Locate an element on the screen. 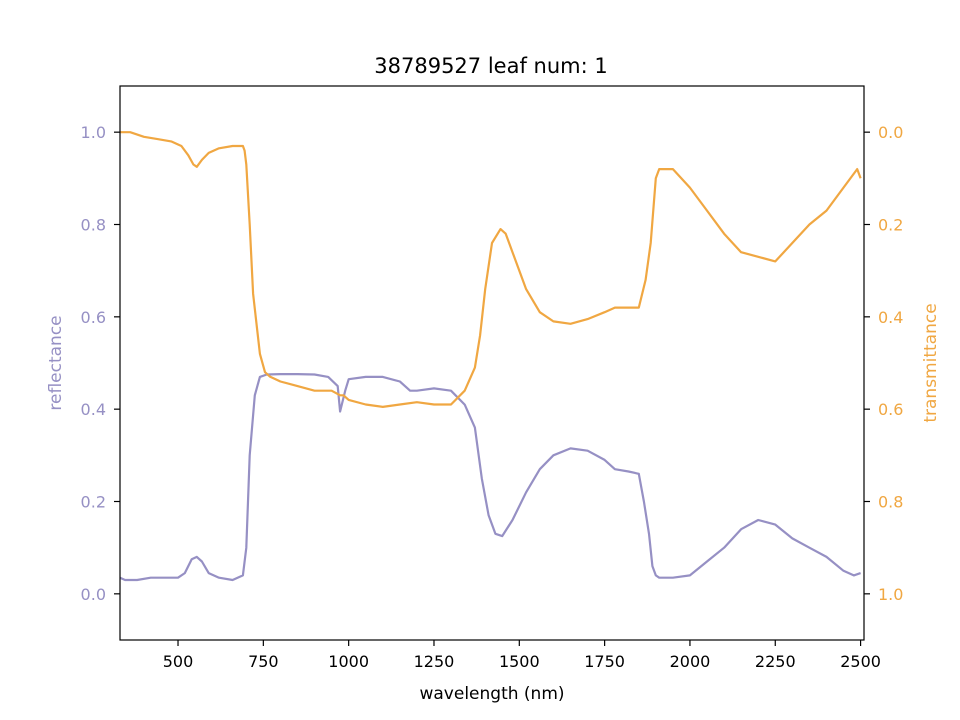 This screenshot has width=960, height=720. x-tick-label: 2250 is located at coordinates (775, 661).